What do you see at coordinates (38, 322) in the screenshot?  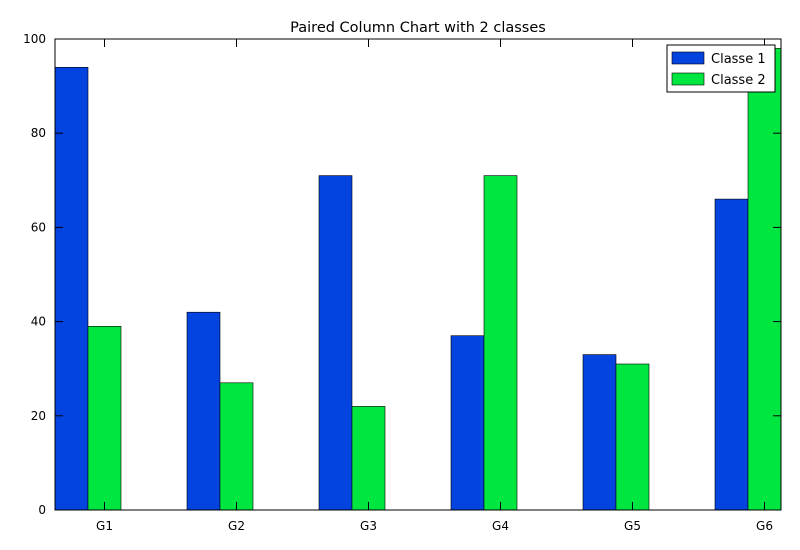 I see `y-tick-label: 40` at bounding box center [38, 322].